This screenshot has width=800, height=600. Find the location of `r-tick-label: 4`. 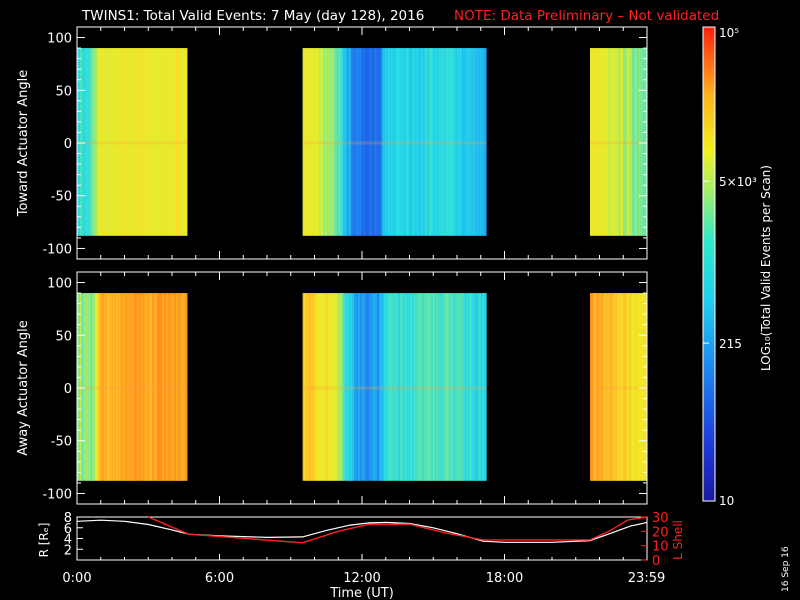

r-tick-label: 4 is located at coordinates (68, 540).